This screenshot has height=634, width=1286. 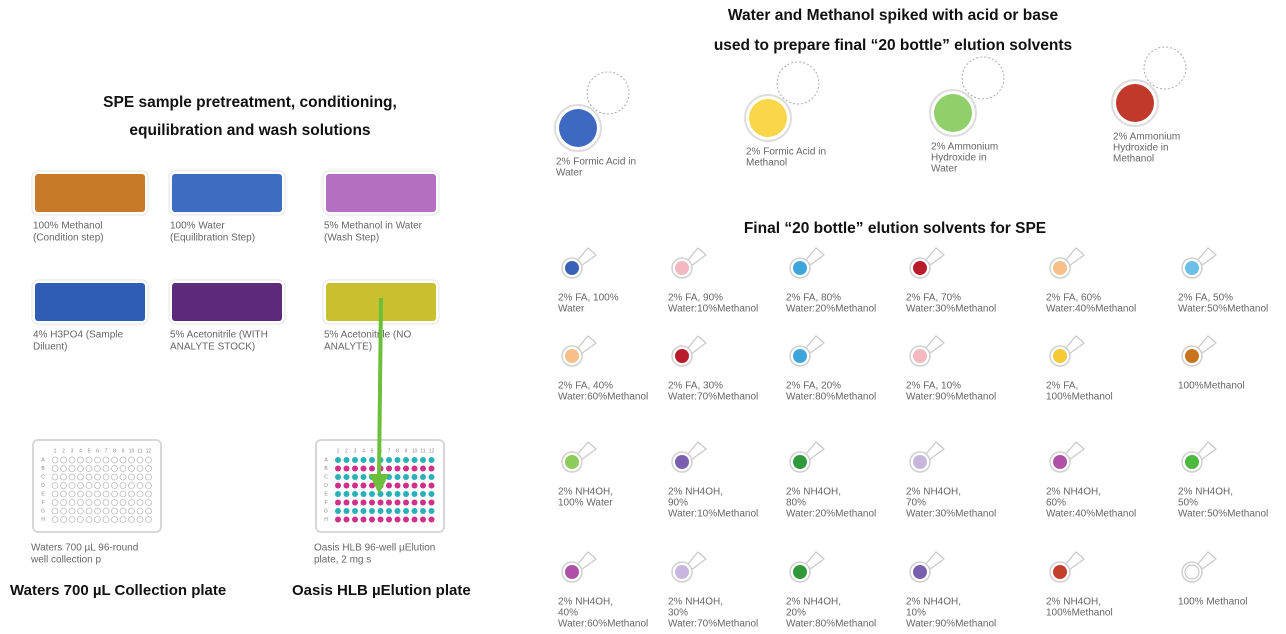 I want to click on plate-column-label: 11, so click(x=422, y=451).